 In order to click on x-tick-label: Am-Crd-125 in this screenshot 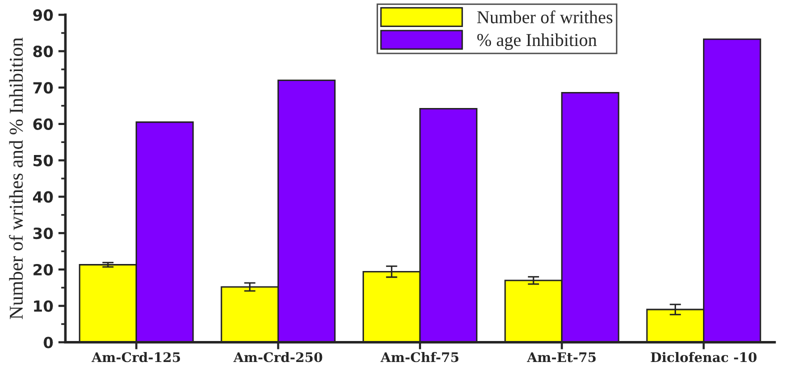, I will do `click(136, 357)`.